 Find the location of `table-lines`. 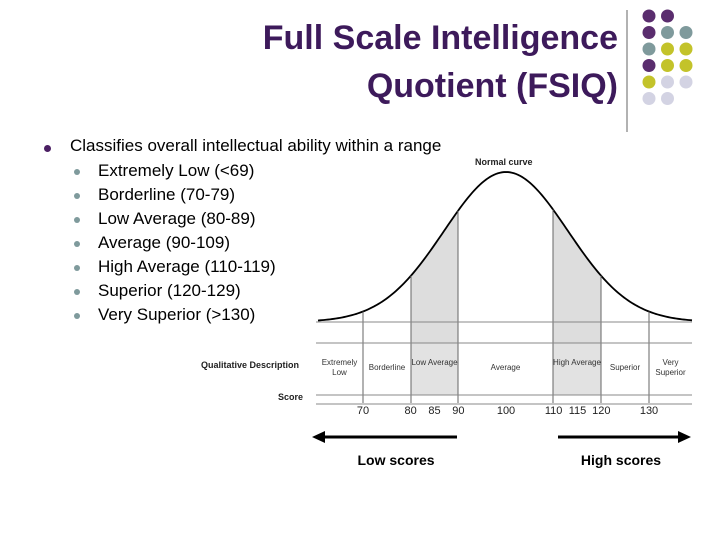

table-lines is located at coordinates (504, 373).